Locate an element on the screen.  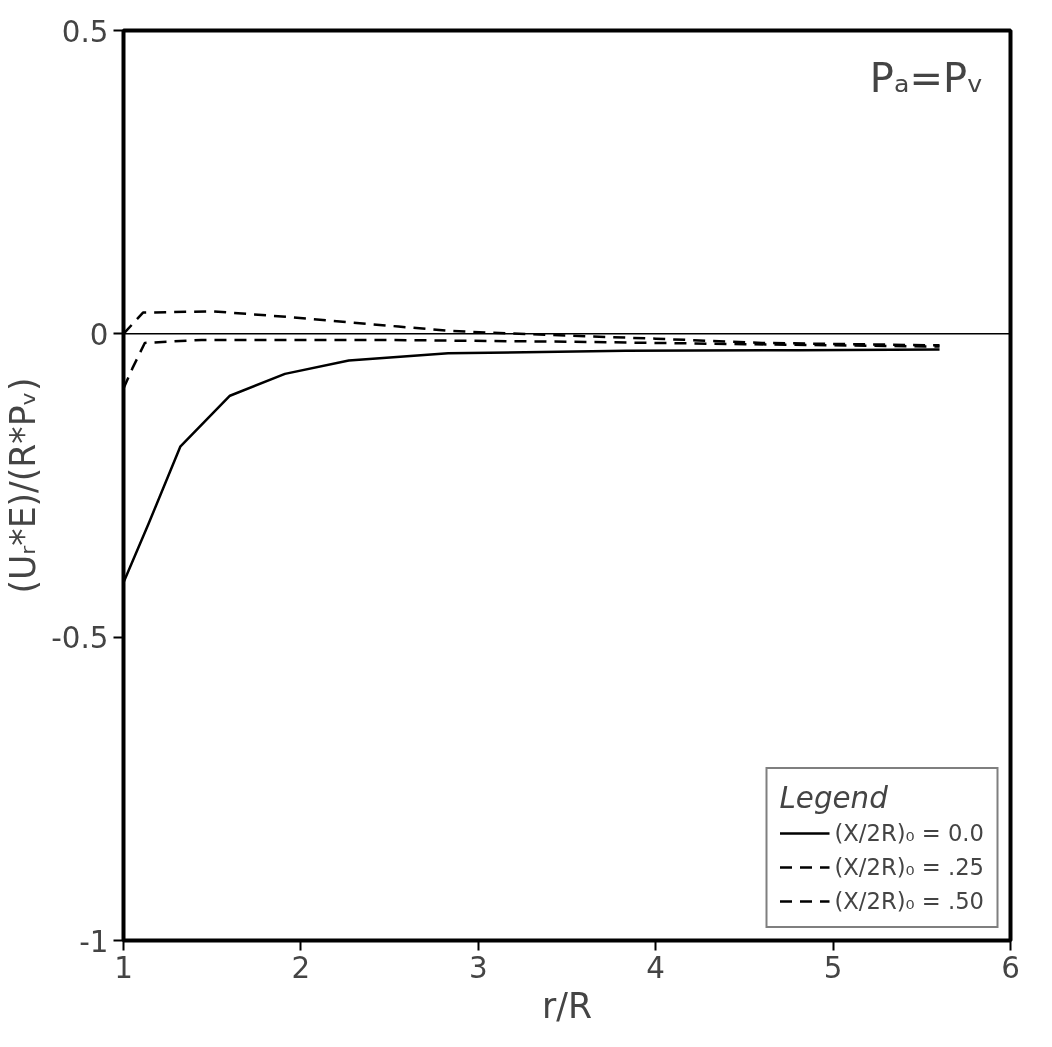
y-axis-title: (Uᵣ*E)/(R*Pᵥ) is located at coordinates (23, 485).